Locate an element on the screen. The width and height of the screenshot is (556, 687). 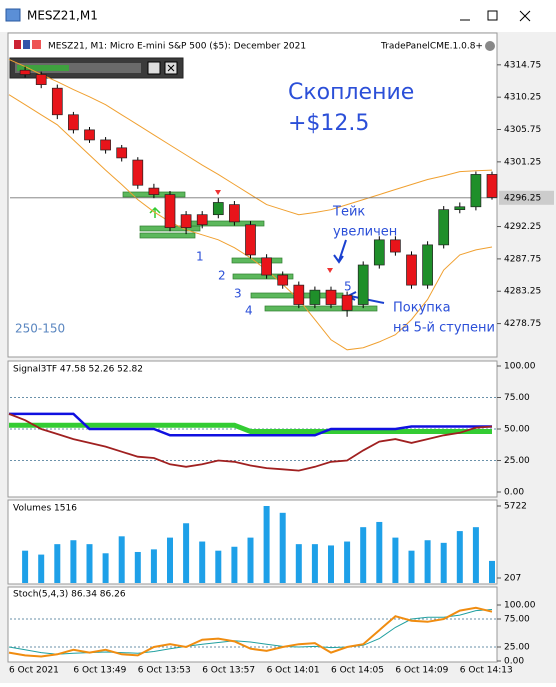
annotation: 4 is located at coordinates (249, 311).